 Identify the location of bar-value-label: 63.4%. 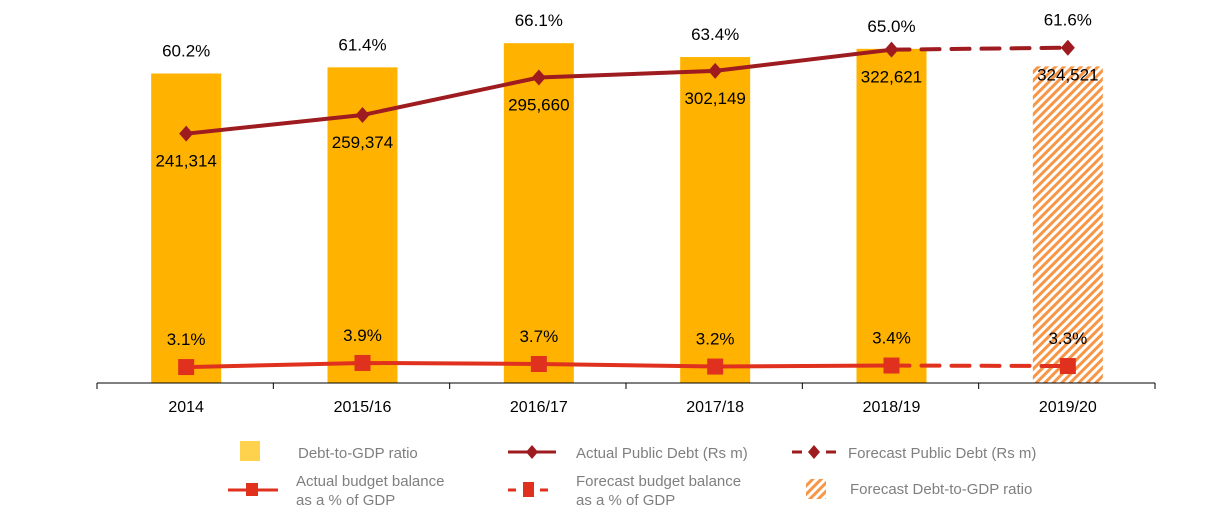
(715, 34).